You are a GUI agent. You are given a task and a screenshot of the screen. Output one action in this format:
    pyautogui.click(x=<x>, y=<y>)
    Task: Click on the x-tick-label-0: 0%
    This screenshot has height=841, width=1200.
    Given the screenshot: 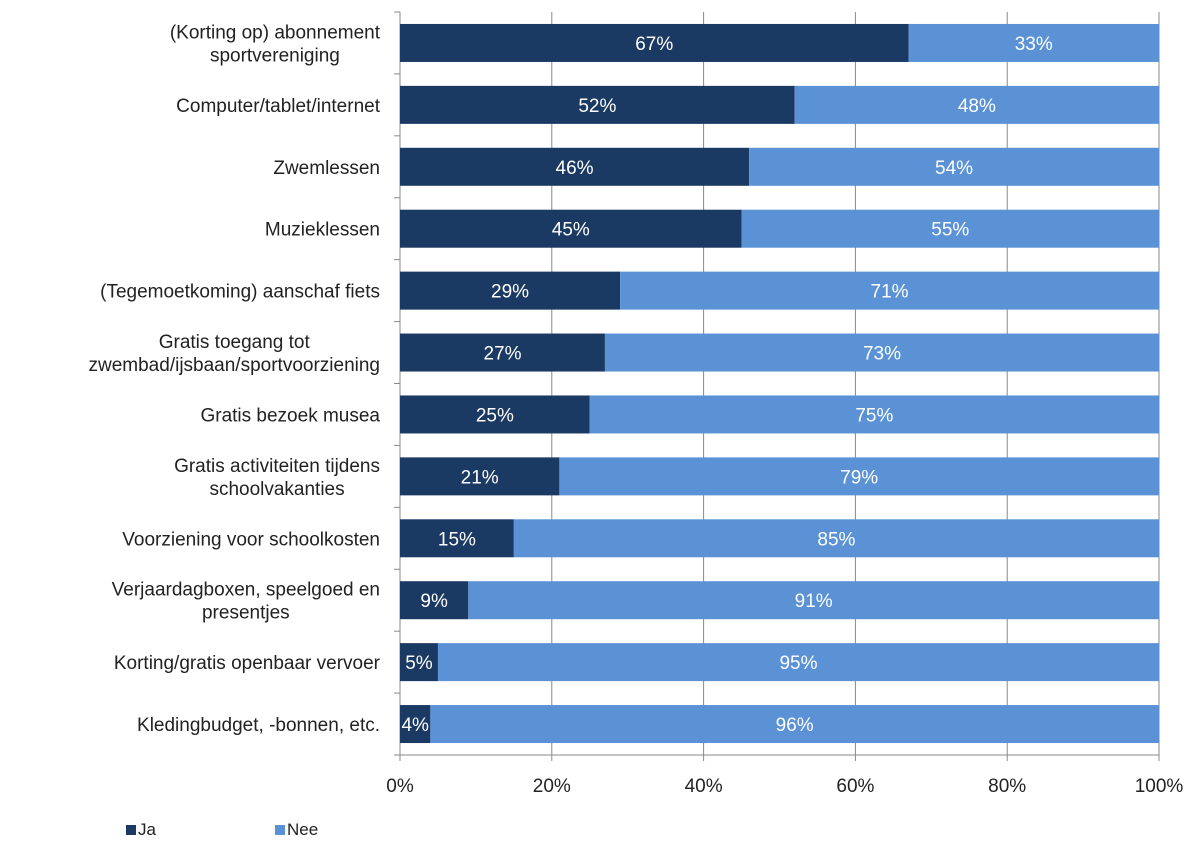 What is the action you would take?
    pyautogui.click(x=400, y=786)
    